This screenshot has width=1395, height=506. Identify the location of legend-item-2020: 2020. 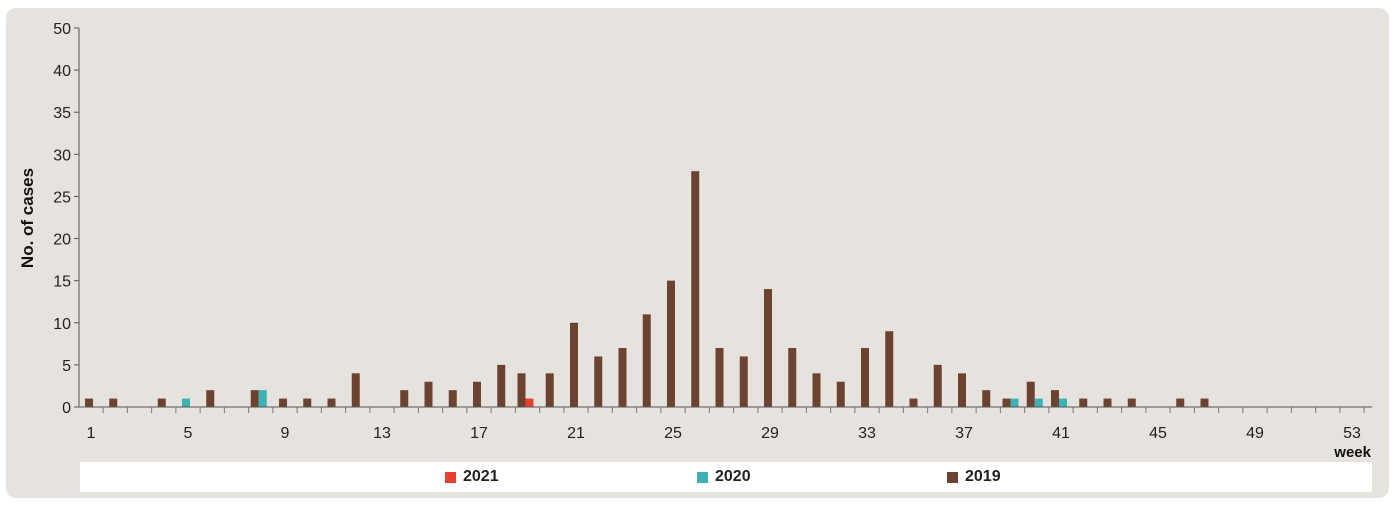
(724, 477).